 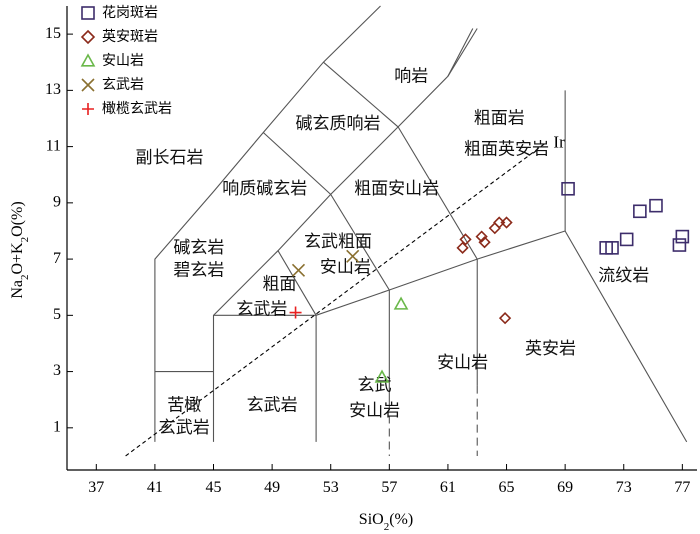 What do you see at coordinates (57, 426) in the screenshot?
I see `y-tick-label: 1` at bounding box center [57, 426].